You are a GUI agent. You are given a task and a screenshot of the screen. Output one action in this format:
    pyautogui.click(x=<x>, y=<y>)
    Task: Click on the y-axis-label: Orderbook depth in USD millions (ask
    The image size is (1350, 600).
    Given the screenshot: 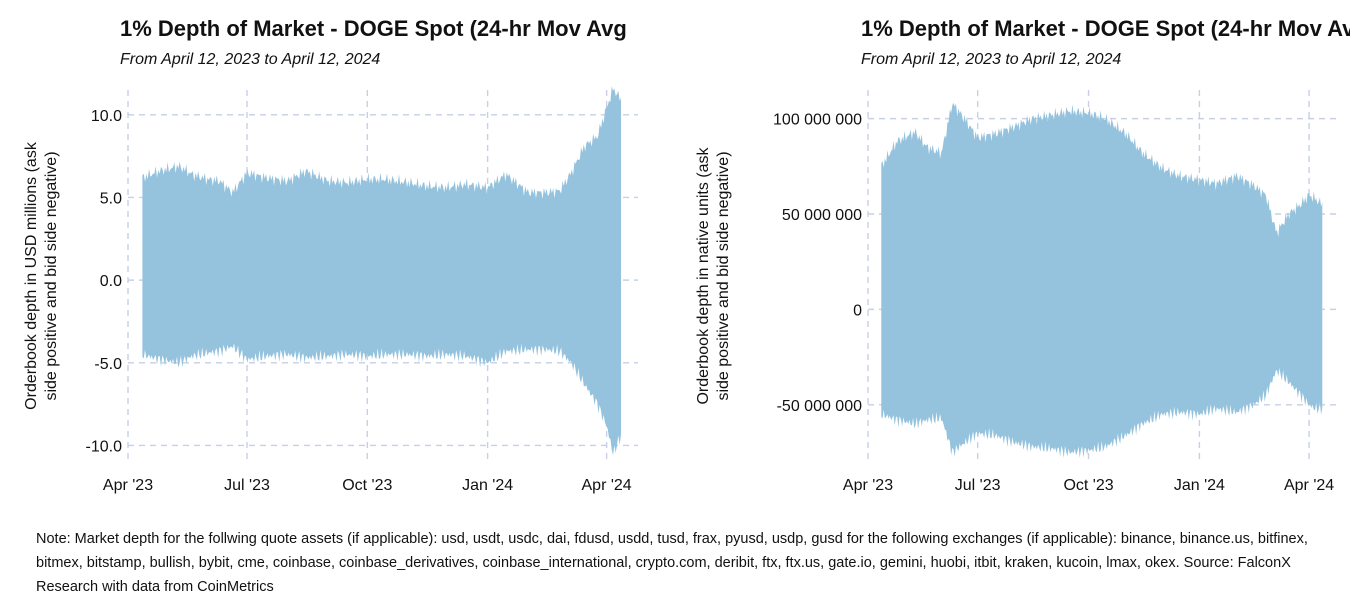 What is the action you would take?
    pyautogui.click(x=31, y=275)
    